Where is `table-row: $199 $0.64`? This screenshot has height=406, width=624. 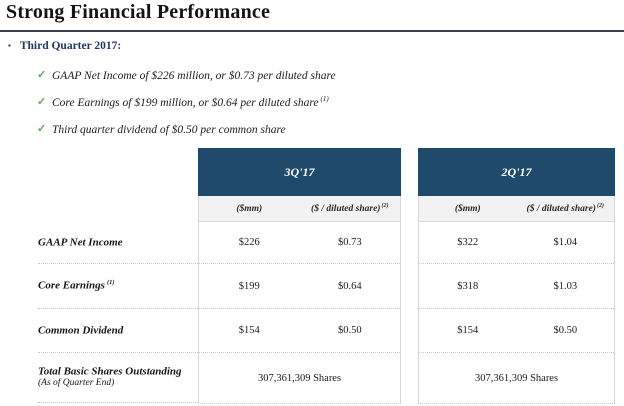
table-row: $199 $0.64 is located at coordinates (299, 285).